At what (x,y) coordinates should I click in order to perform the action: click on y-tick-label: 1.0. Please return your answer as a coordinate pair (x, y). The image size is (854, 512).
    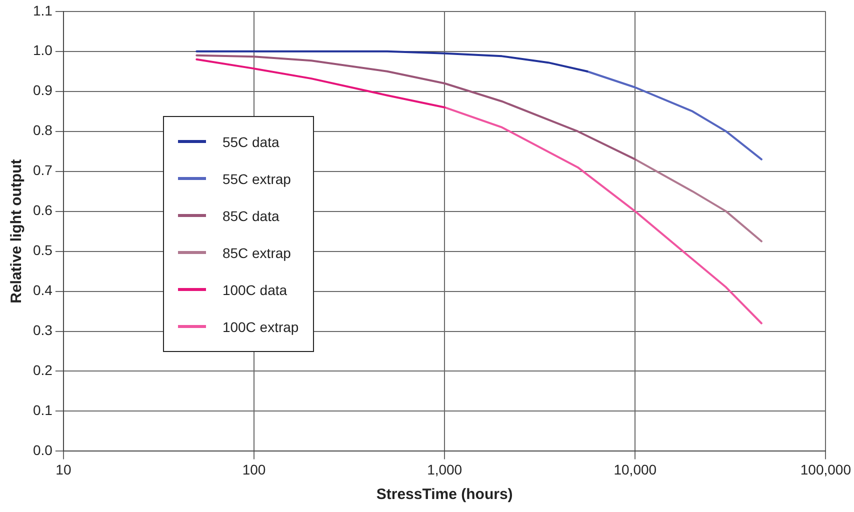
    Looking at the image, I should click on (42, 50).